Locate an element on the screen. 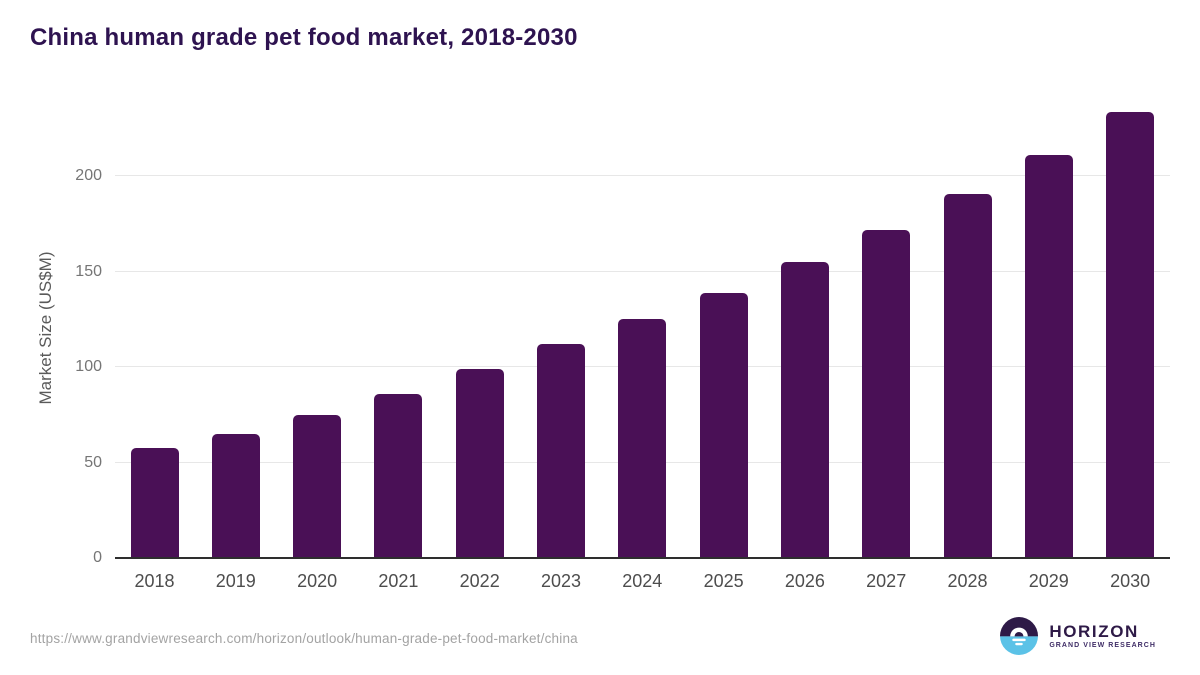 The height and width of the screenshot is (675, 1200). x-tick-label: 2029 is located at coordinates (1048, 581).